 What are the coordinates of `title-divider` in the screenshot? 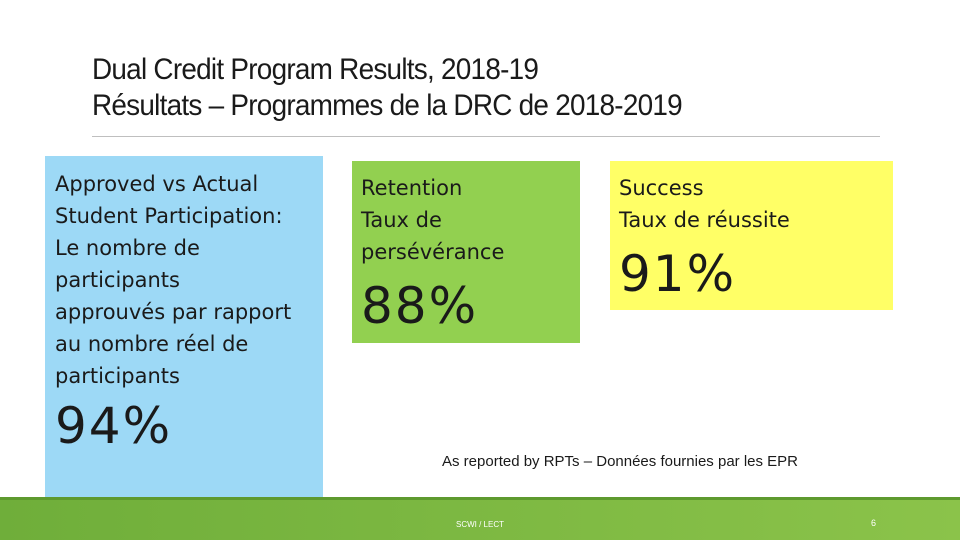 It's located at (486, 136).